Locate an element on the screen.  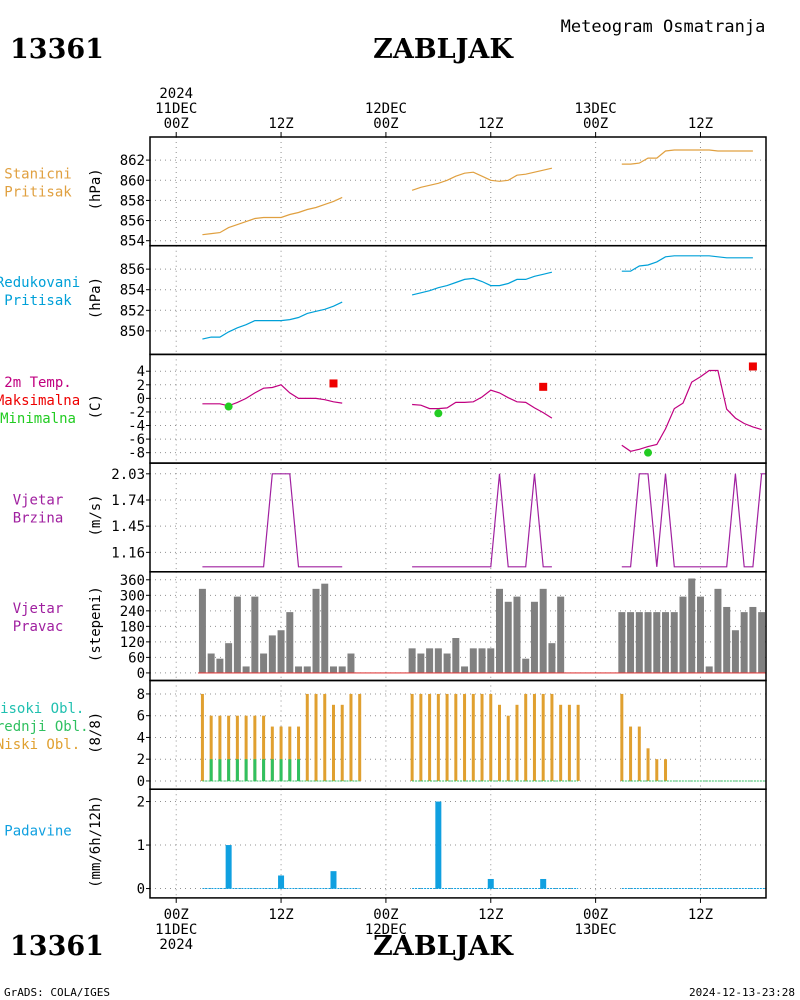
panel-frame is located at coordinates (458, 191).